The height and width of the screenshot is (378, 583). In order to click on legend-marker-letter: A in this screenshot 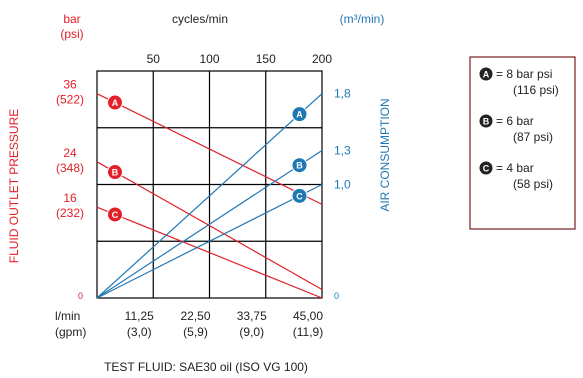, I will do `click(486, 75)`.